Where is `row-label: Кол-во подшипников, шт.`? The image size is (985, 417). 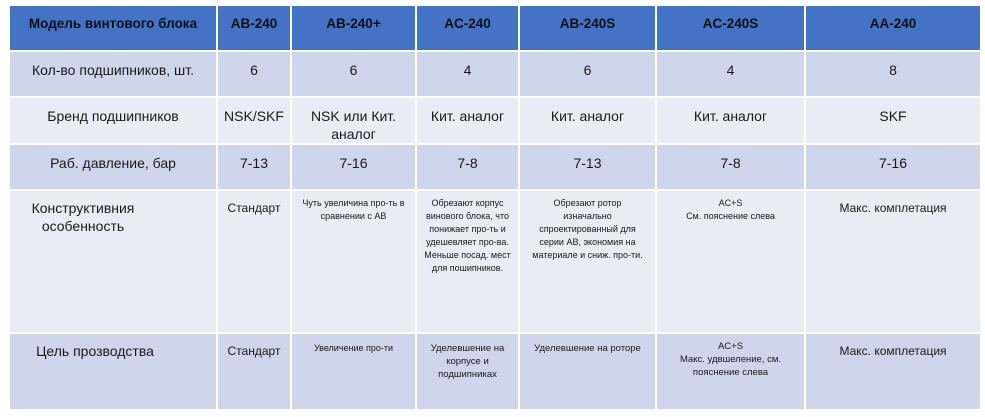
row-label: Кол-во подшипников, шт. is located at coordinates (113, 74).